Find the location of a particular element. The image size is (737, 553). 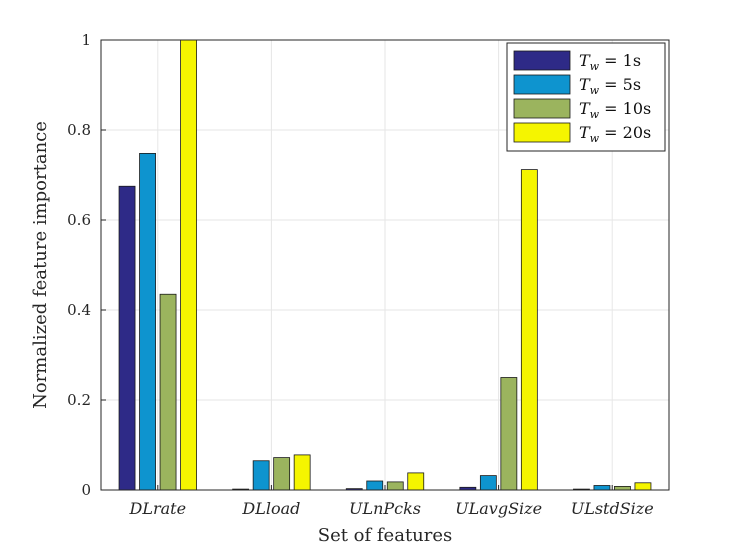

y-tick-label: 0 is located at coordinates (86, 490).